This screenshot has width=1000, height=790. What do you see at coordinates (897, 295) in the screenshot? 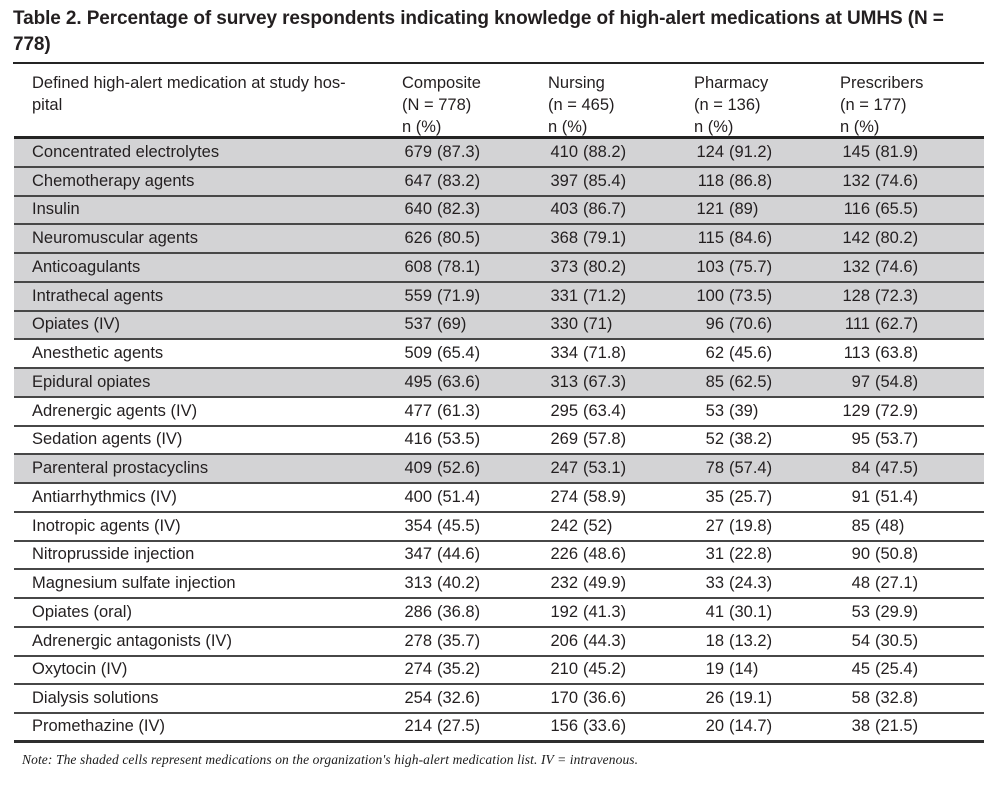
I see `pct-value: (72.3)` at bounding box center [897, 295].